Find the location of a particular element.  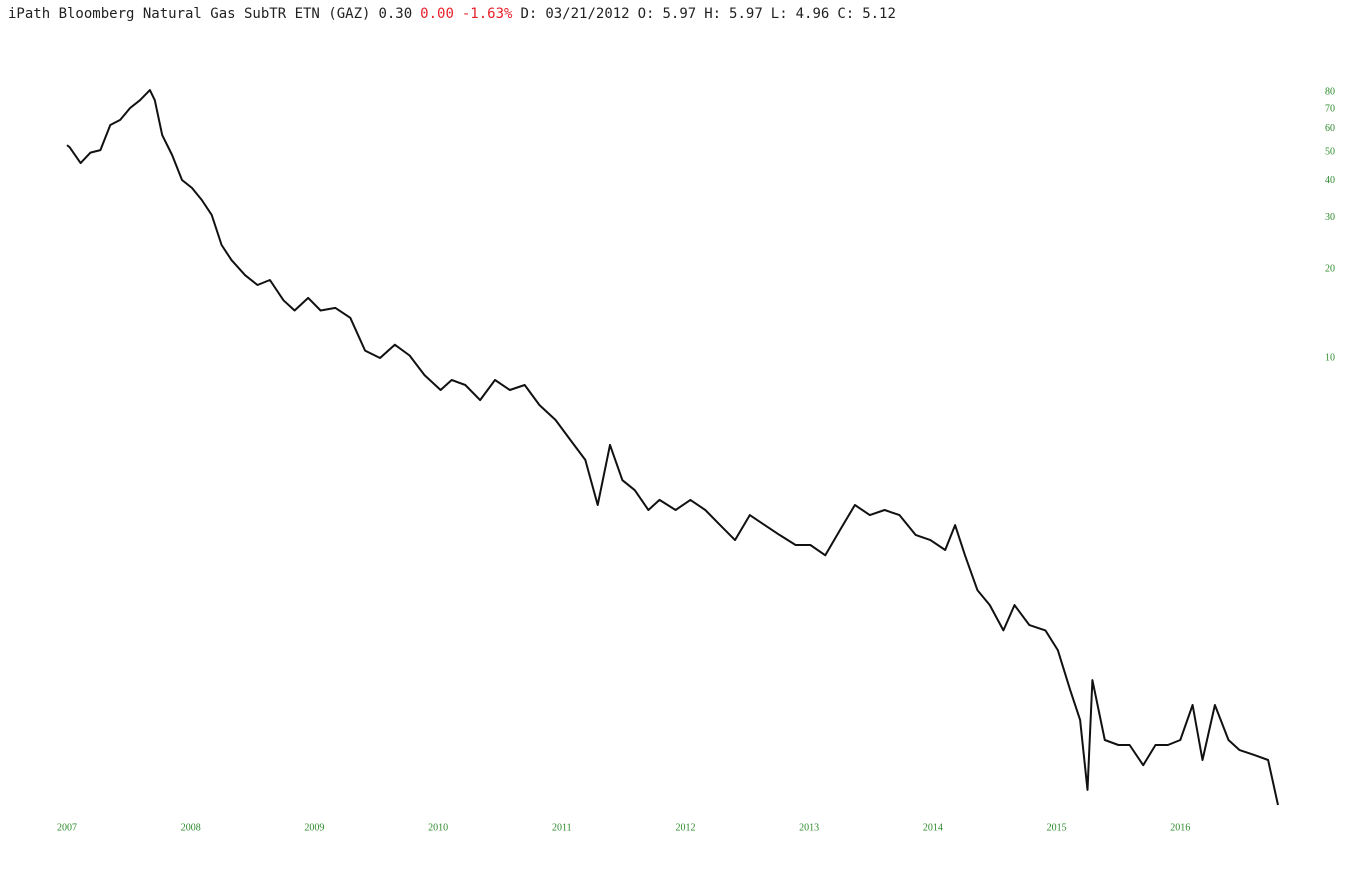

header-item: -1.63% is located at coordinates (487, 14).